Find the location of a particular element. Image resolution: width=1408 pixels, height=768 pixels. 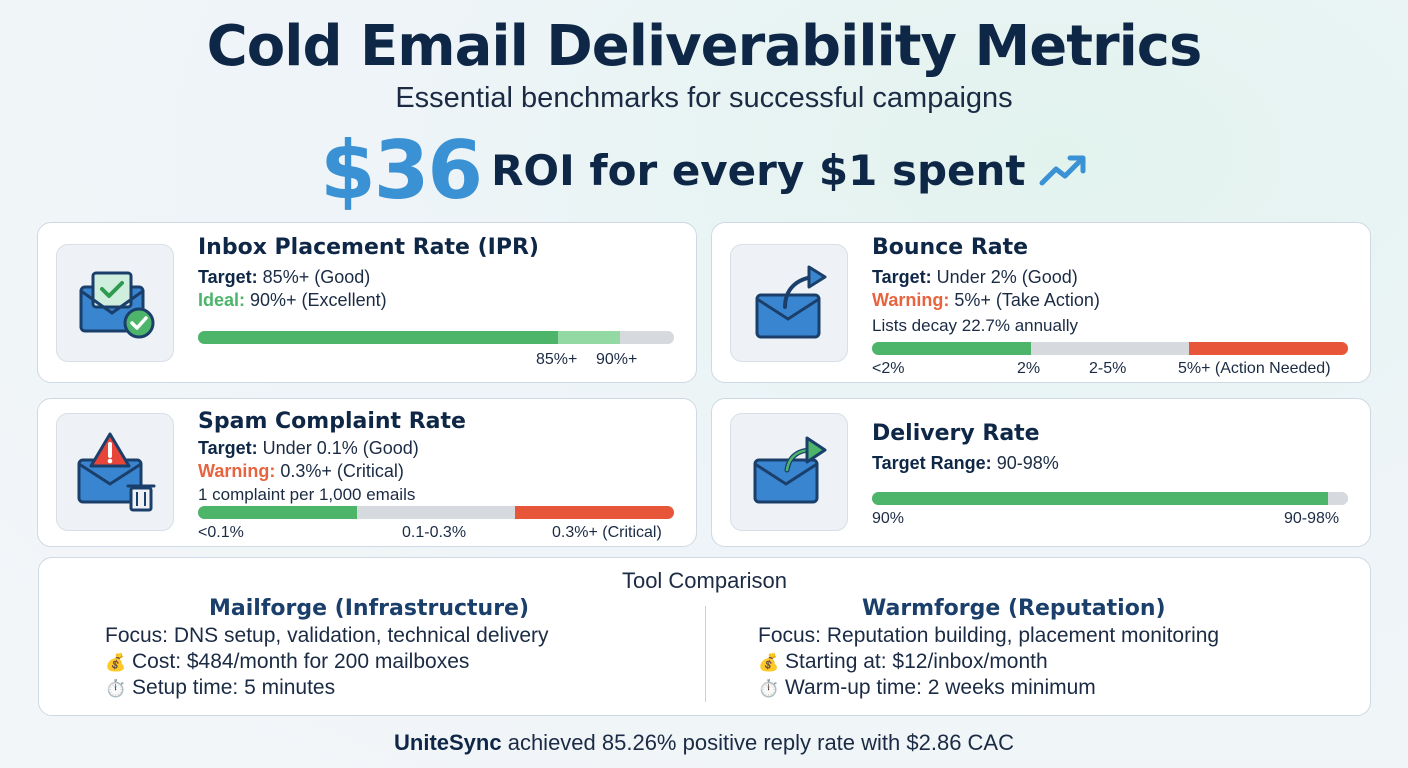

spam-target: Target: Under 0.1% (Good) is located at coordinates (308, 448).